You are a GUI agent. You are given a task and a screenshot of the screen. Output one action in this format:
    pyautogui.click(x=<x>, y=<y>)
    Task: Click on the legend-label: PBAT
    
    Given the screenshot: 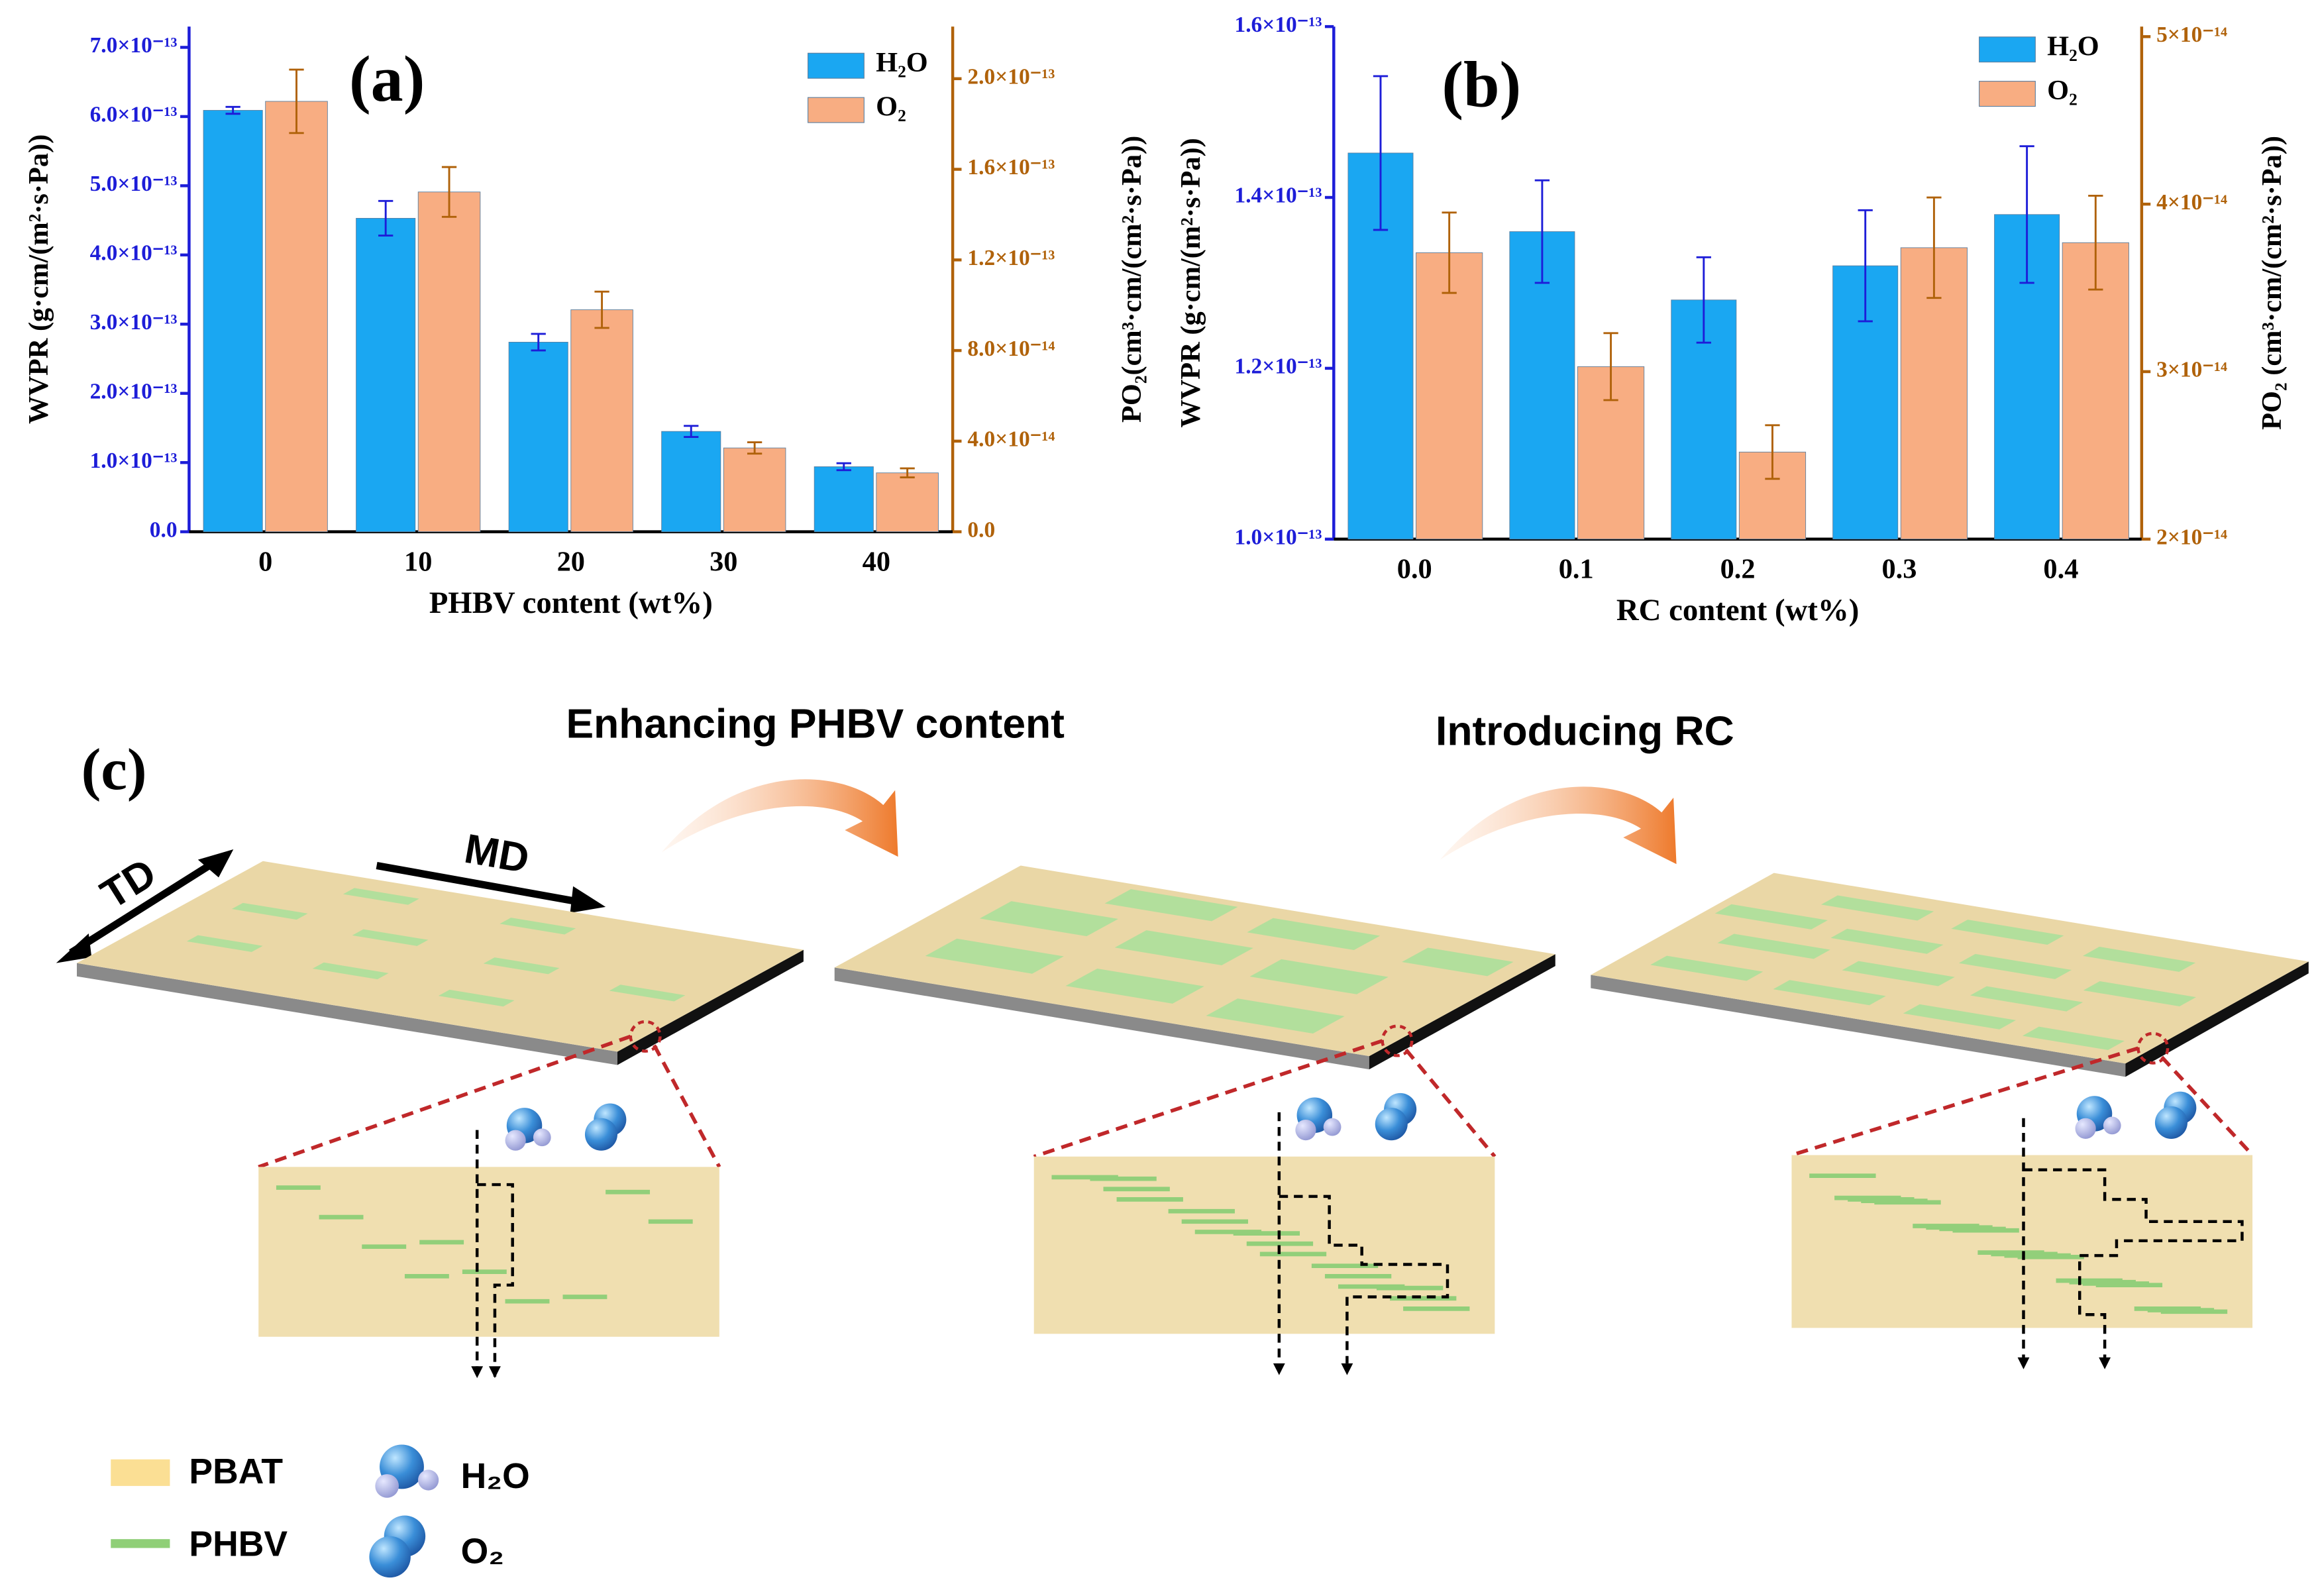 What is the action you would take?
    pyautogui.click(x=236, y=1471)
    